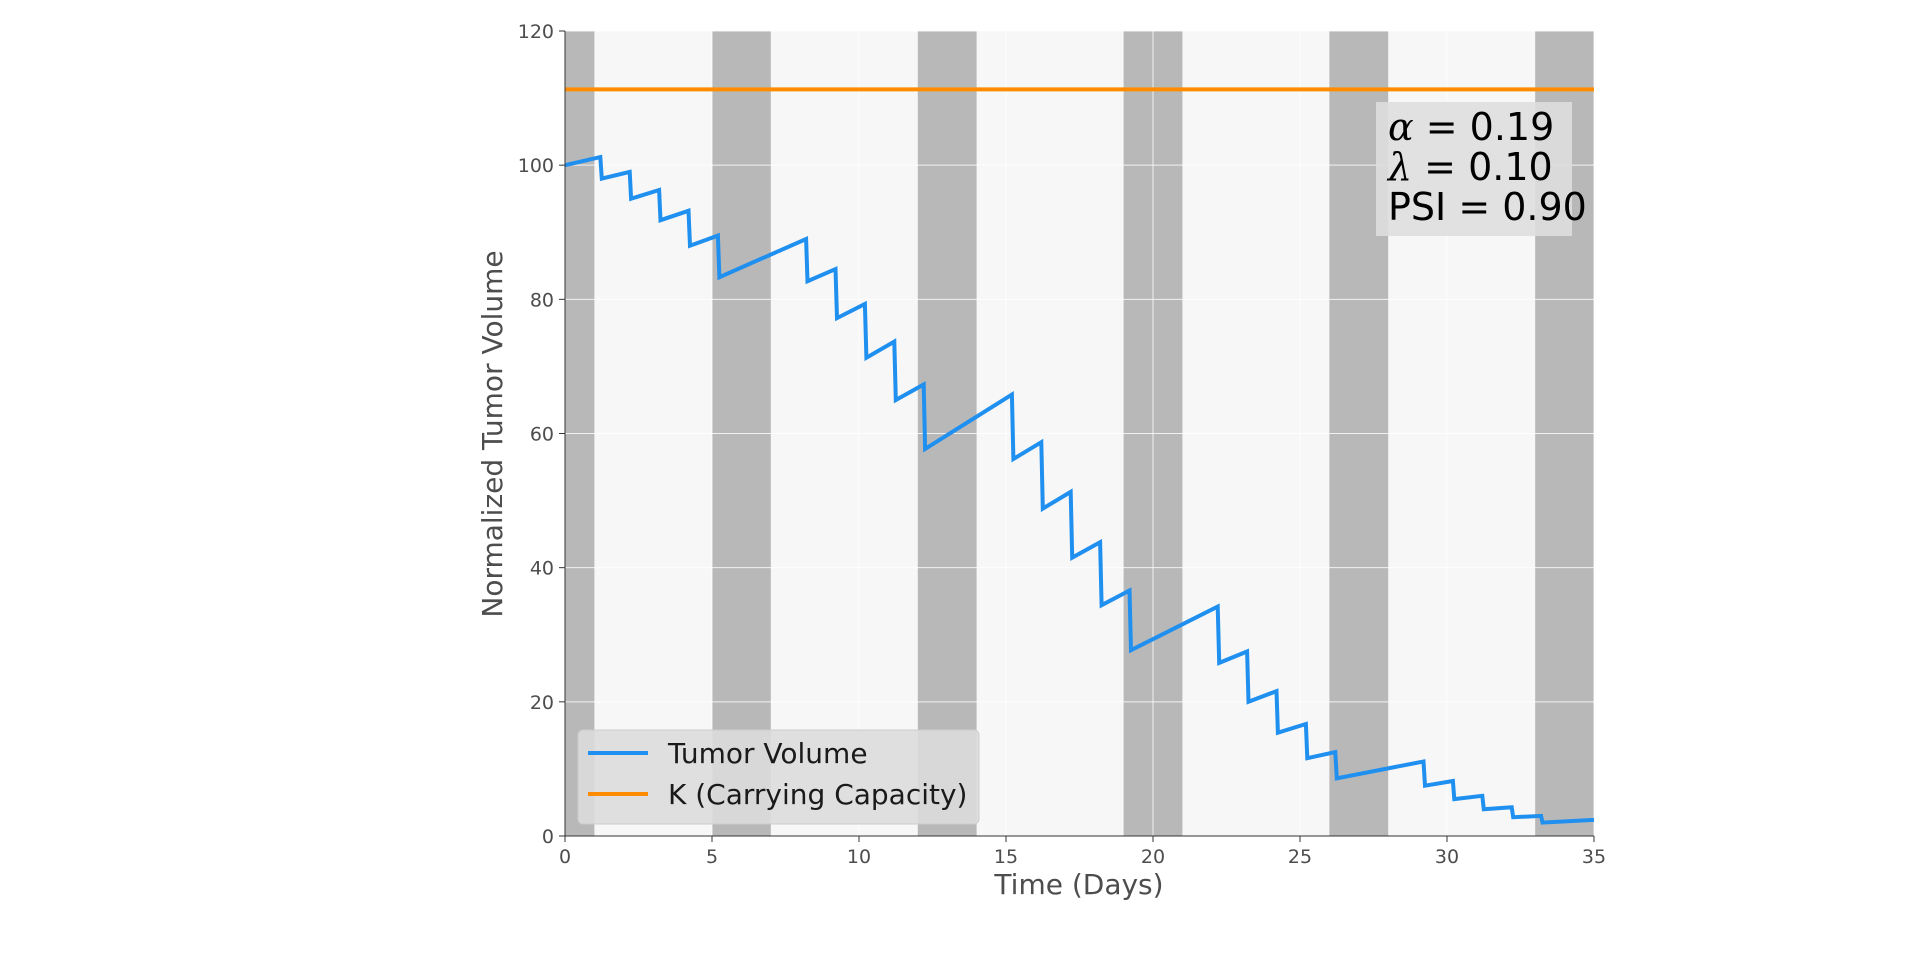  Describe the element at coordinates (1078, 884) in the screenshot. I see `x-axis-title: Time (Days)` at that location.